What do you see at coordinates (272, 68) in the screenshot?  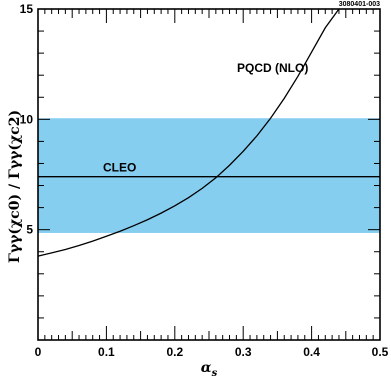 I see `pqcd-nlo-label: PQCD (NLO)` at bounding box center [272, 68].